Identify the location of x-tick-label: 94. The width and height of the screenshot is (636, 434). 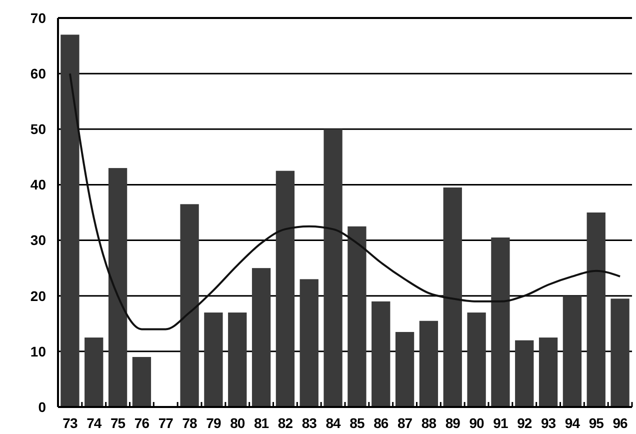
(572, 423).